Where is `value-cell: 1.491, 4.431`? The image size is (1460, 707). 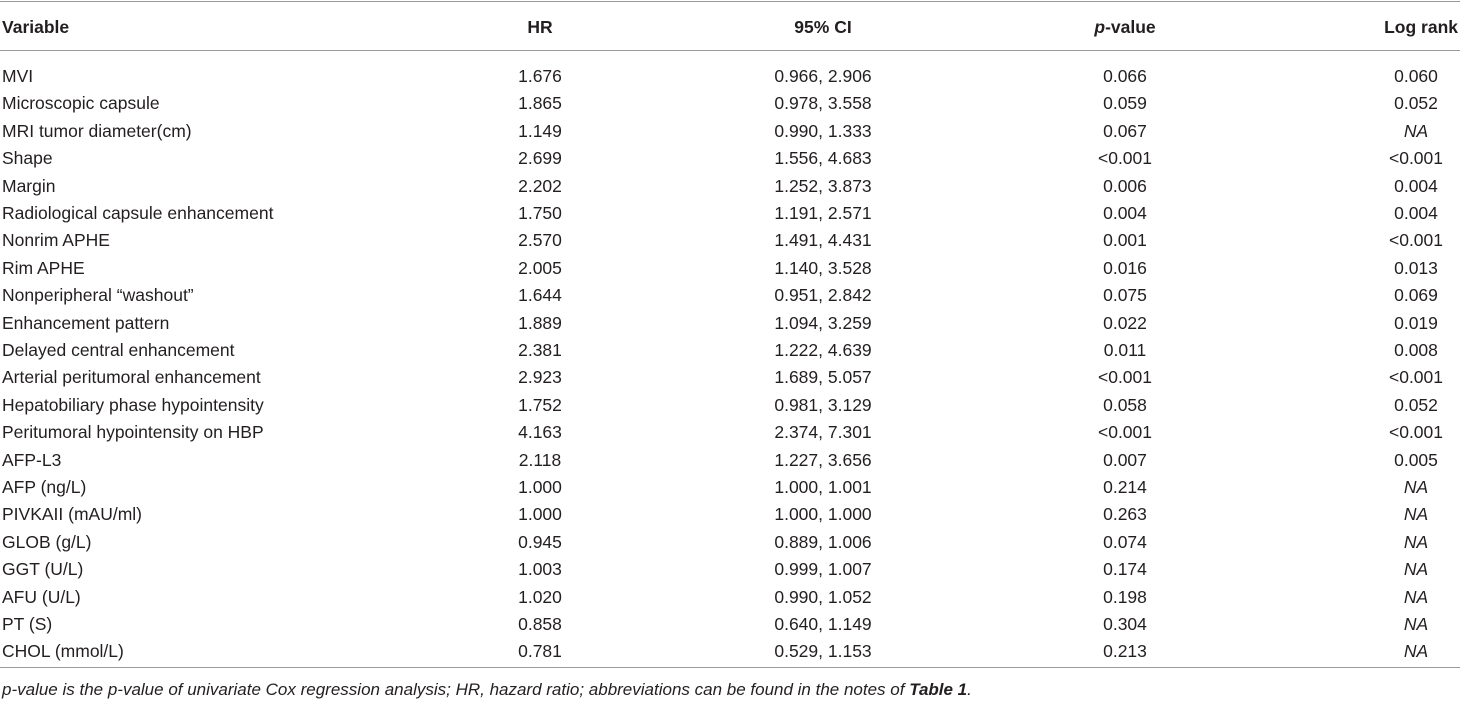 value-cell: 1.491, 4.431 is located at coordinates (823, 240).